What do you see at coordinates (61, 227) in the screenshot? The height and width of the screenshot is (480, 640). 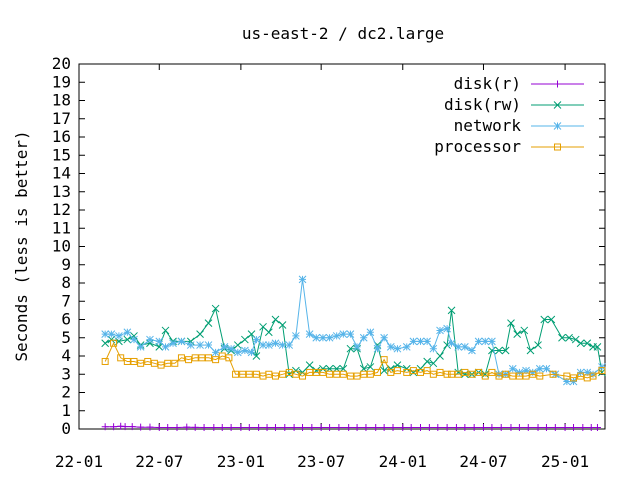 I see `y-tick-label: 11` at bounding box center [61, 227].